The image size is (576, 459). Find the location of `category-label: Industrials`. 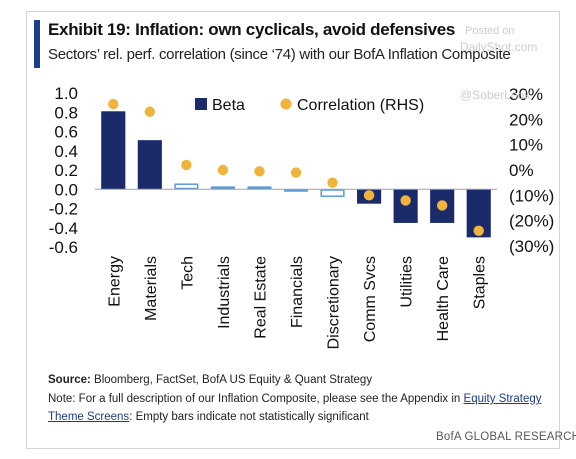

category-label: Industrials is located at coordinates (224, 292).